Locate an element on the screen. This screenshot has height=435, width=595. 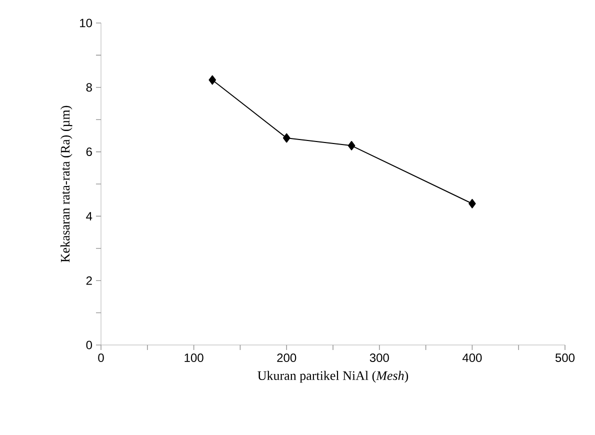
y-tick-label: 2 is located at coordinates (89, 280).